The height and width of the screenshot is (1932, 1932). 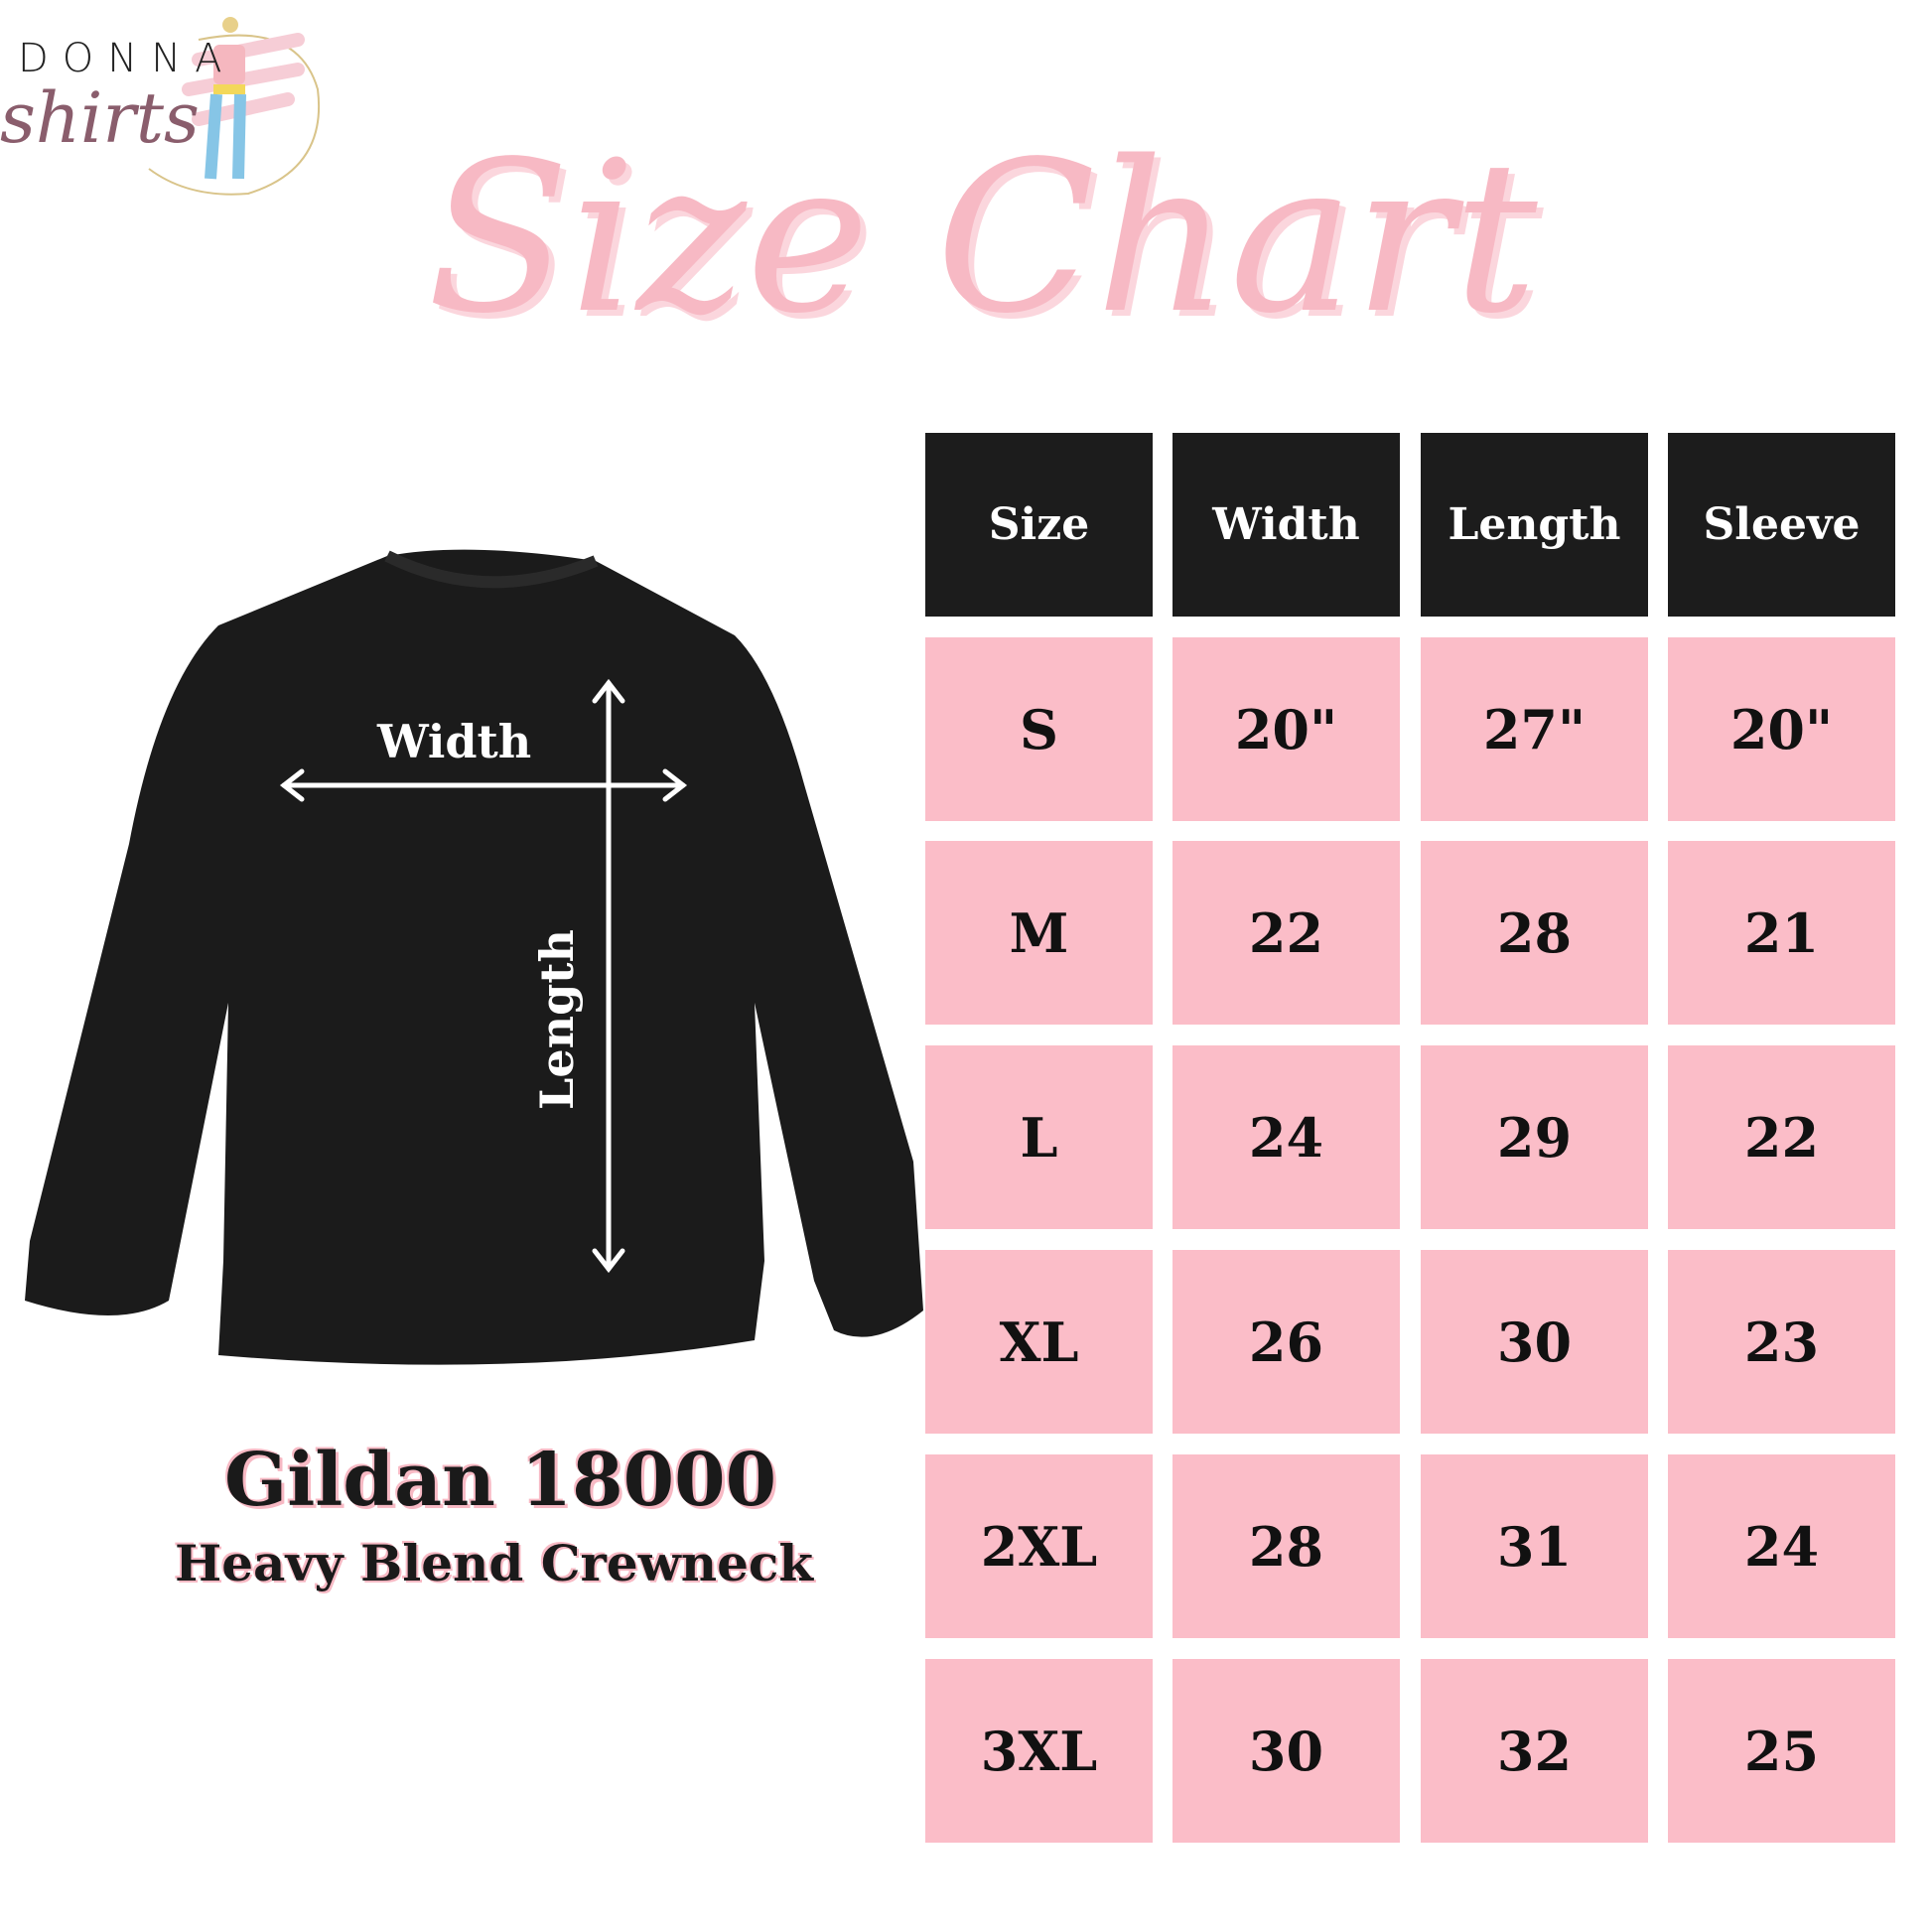 I want to click on cell-size: 3XL, so click(x=1039, y=1751).